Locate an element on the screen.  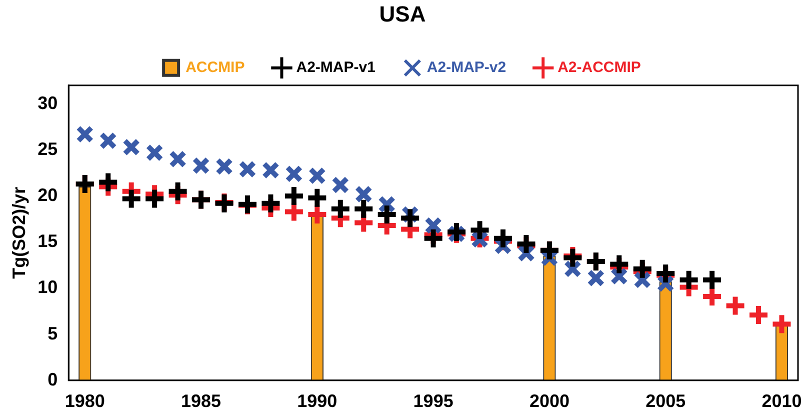
legend-label: ACCMIP is located at coordinates (215, 67).